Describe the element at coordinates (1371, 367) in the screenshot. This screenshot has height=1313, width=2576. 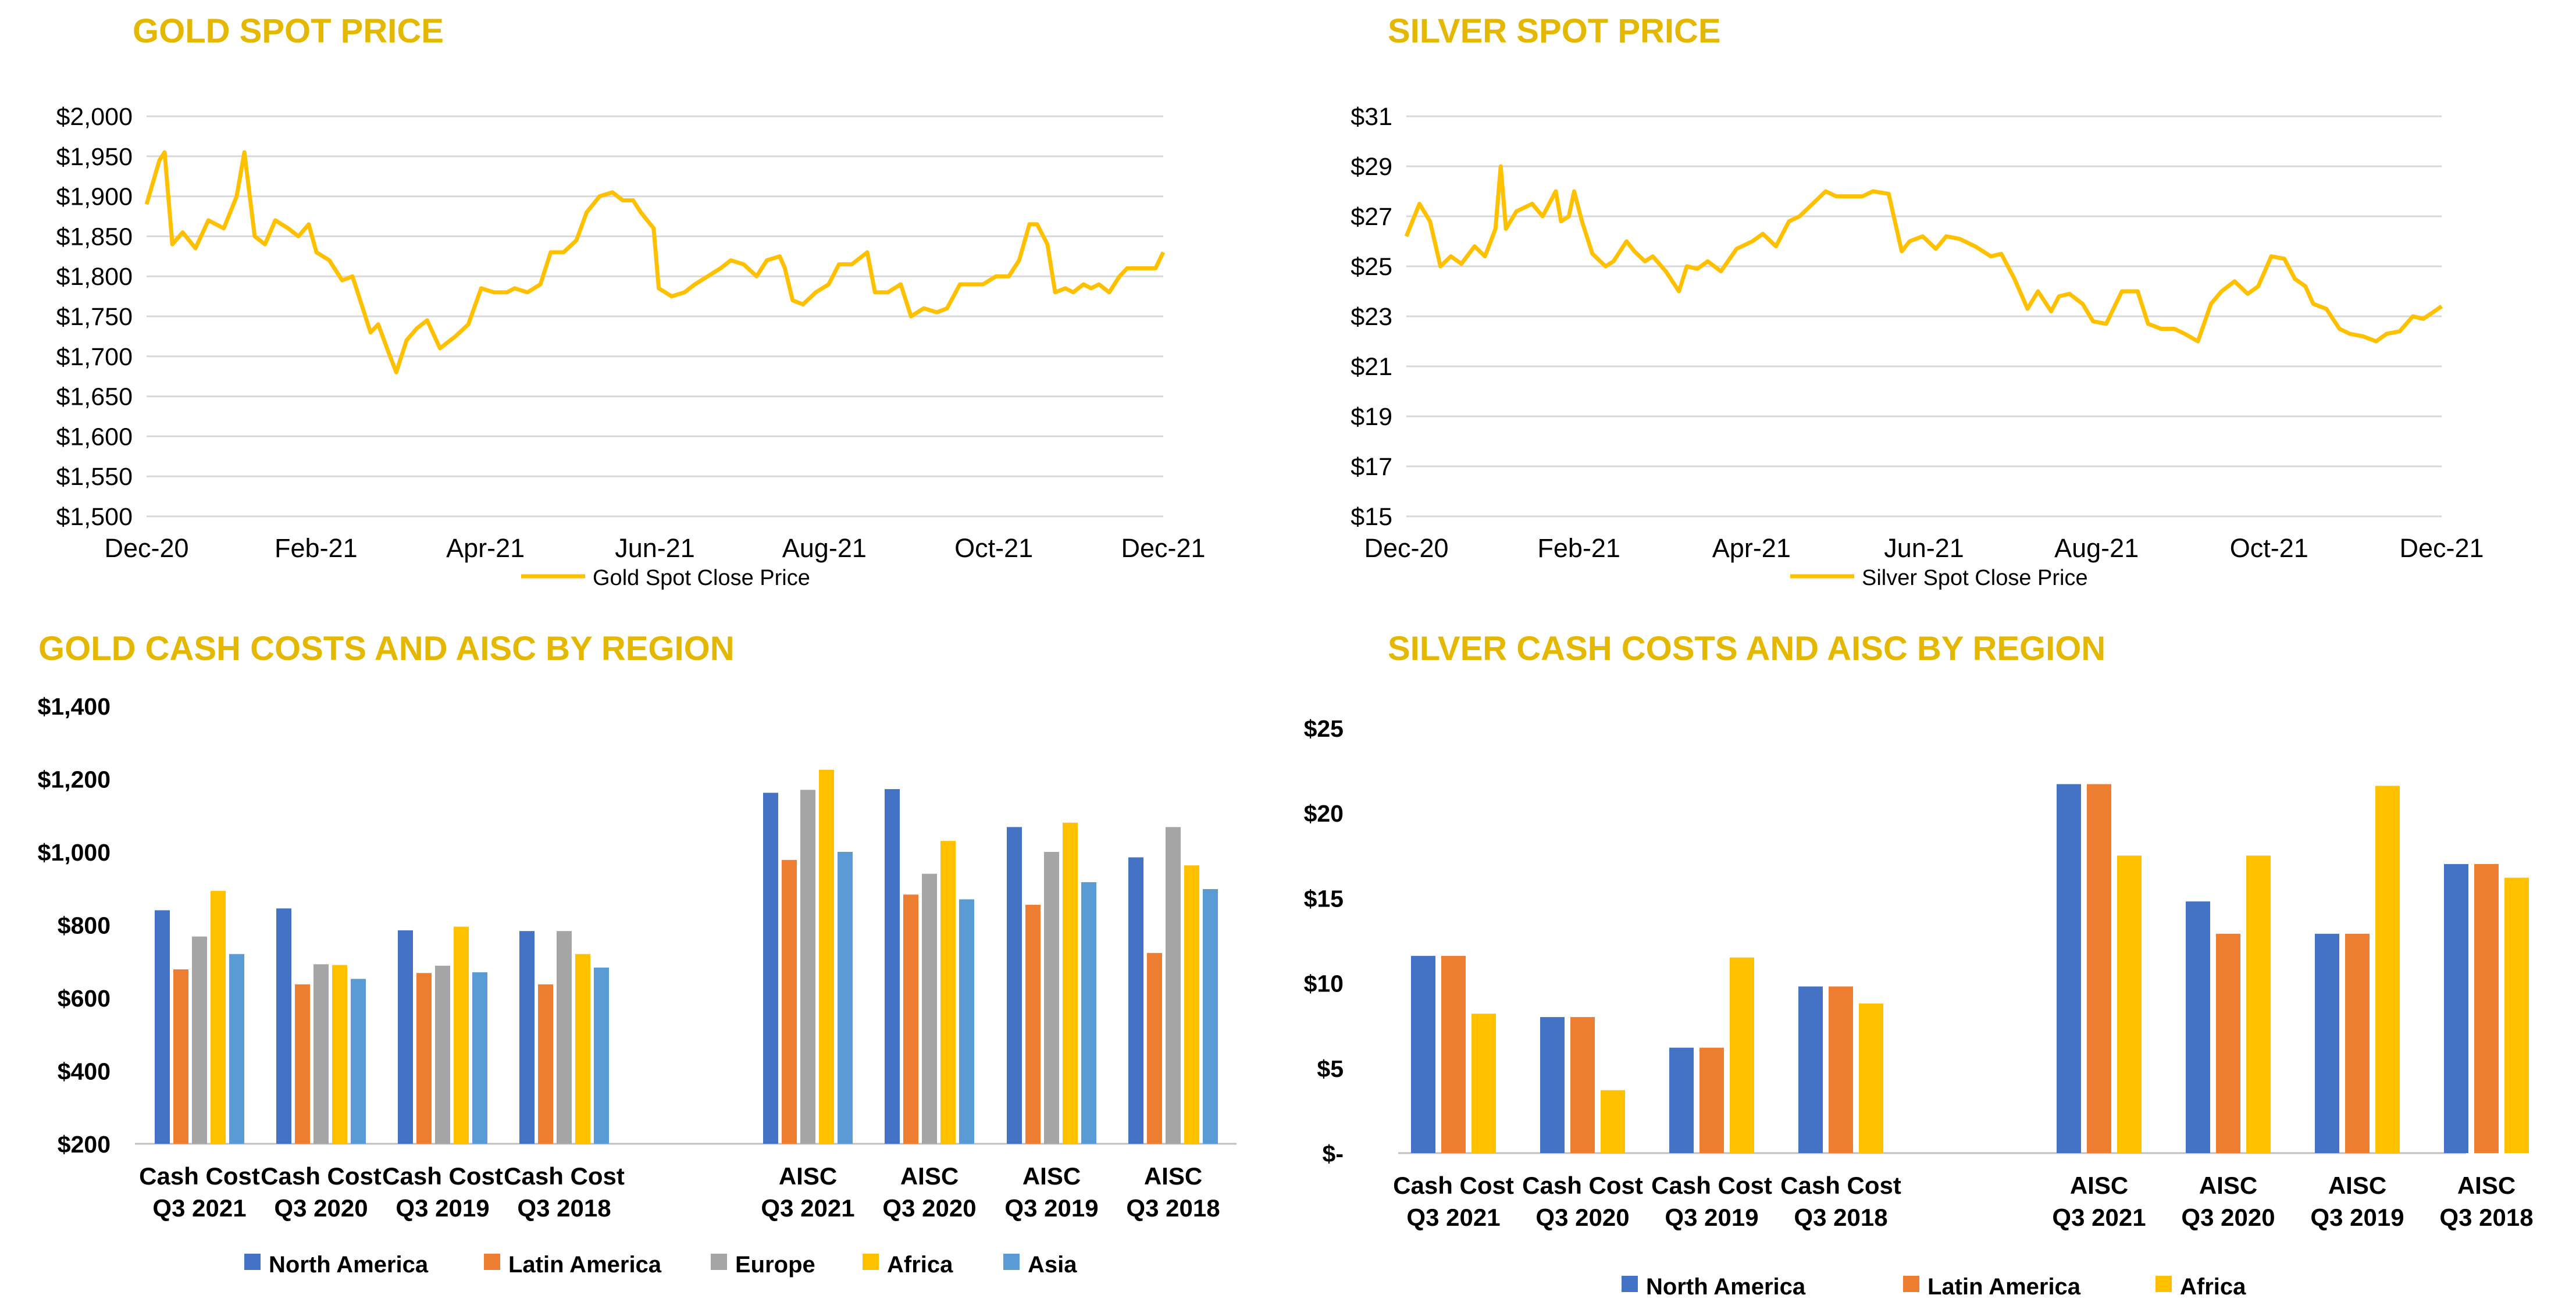
I see `y-tick-label: $21` at that location.